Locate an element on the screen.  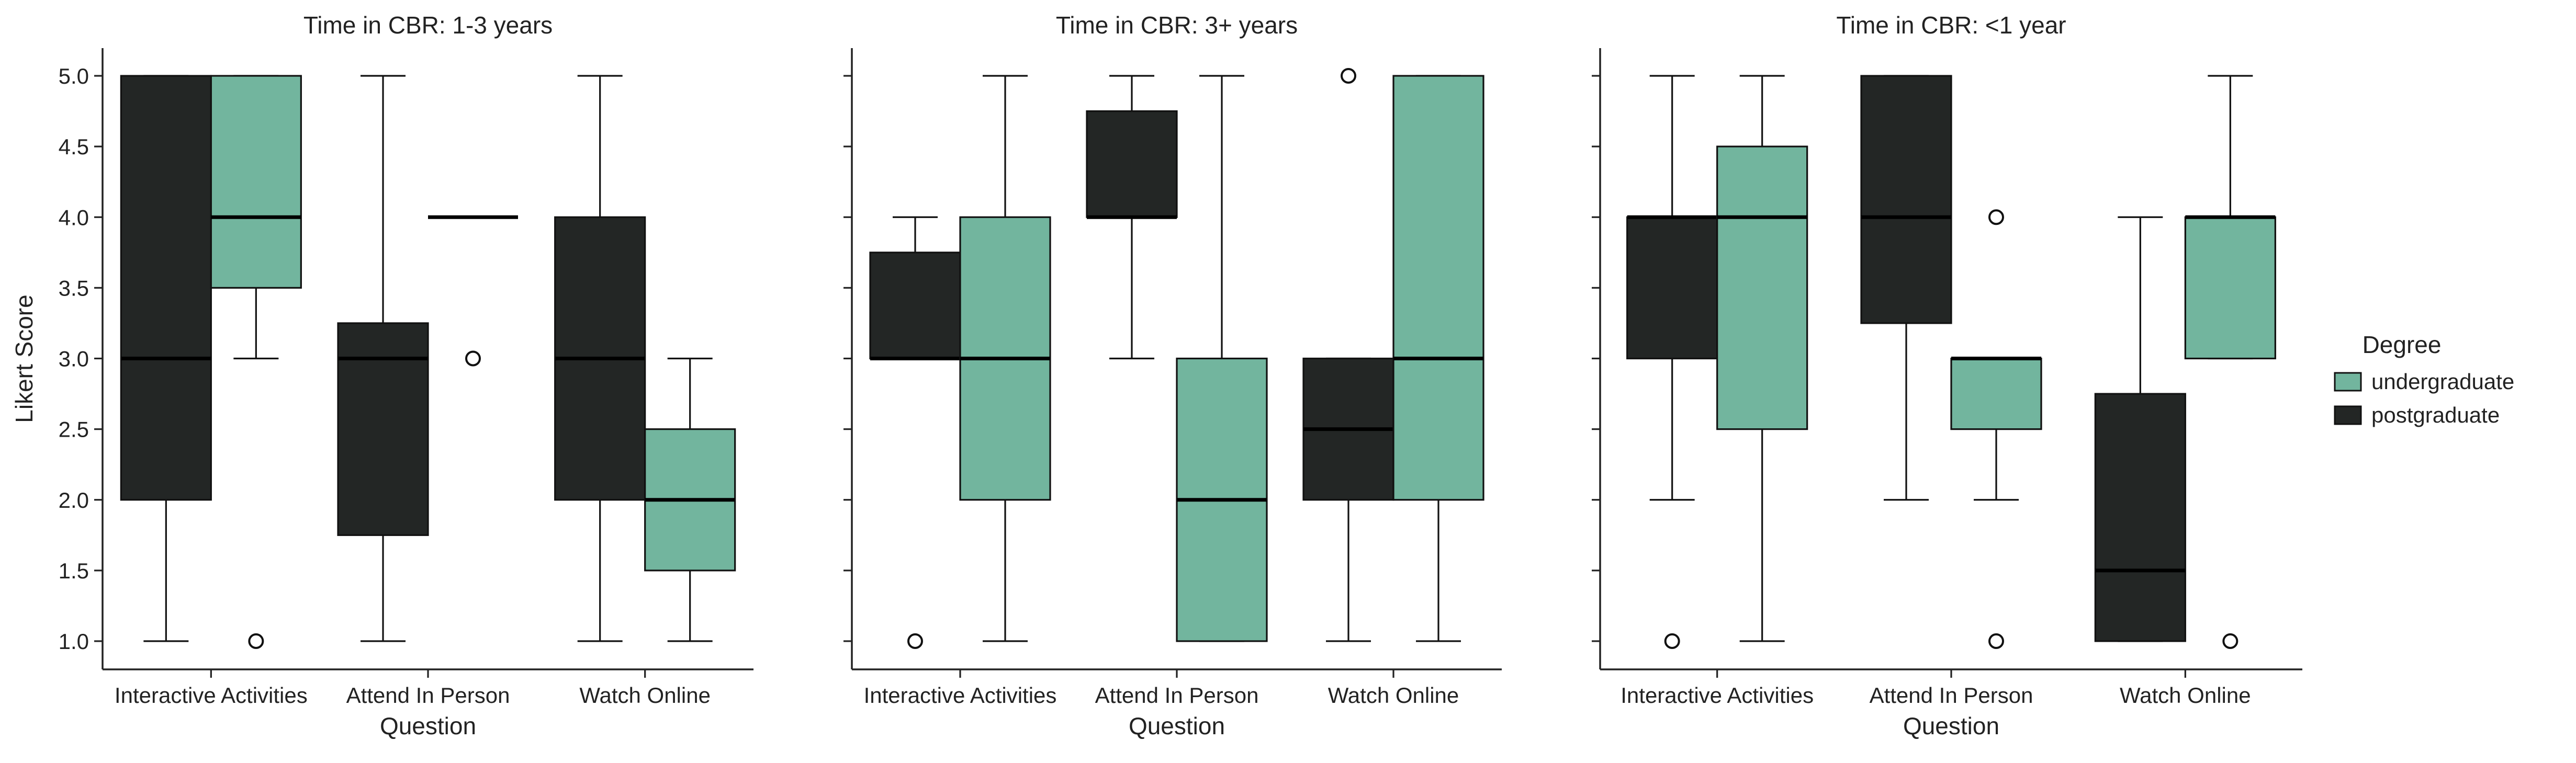
facet-title: Time in CBR: 3+ years is located at coordinates (1177, 25).